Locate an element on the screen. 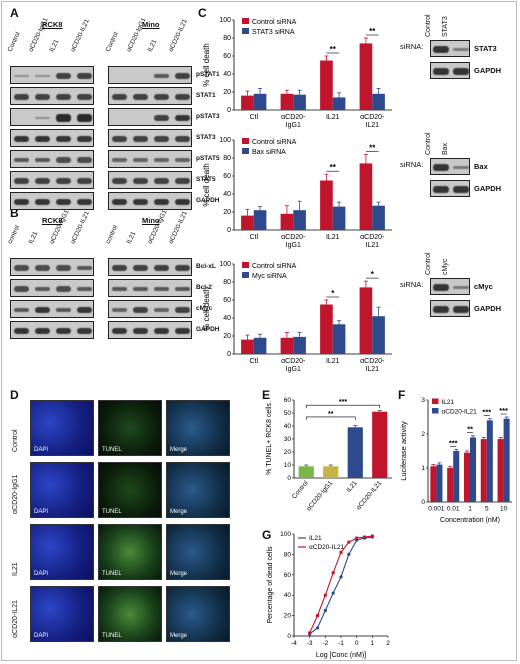  y-tick-label: 20 is located at coordinates (227, 92).